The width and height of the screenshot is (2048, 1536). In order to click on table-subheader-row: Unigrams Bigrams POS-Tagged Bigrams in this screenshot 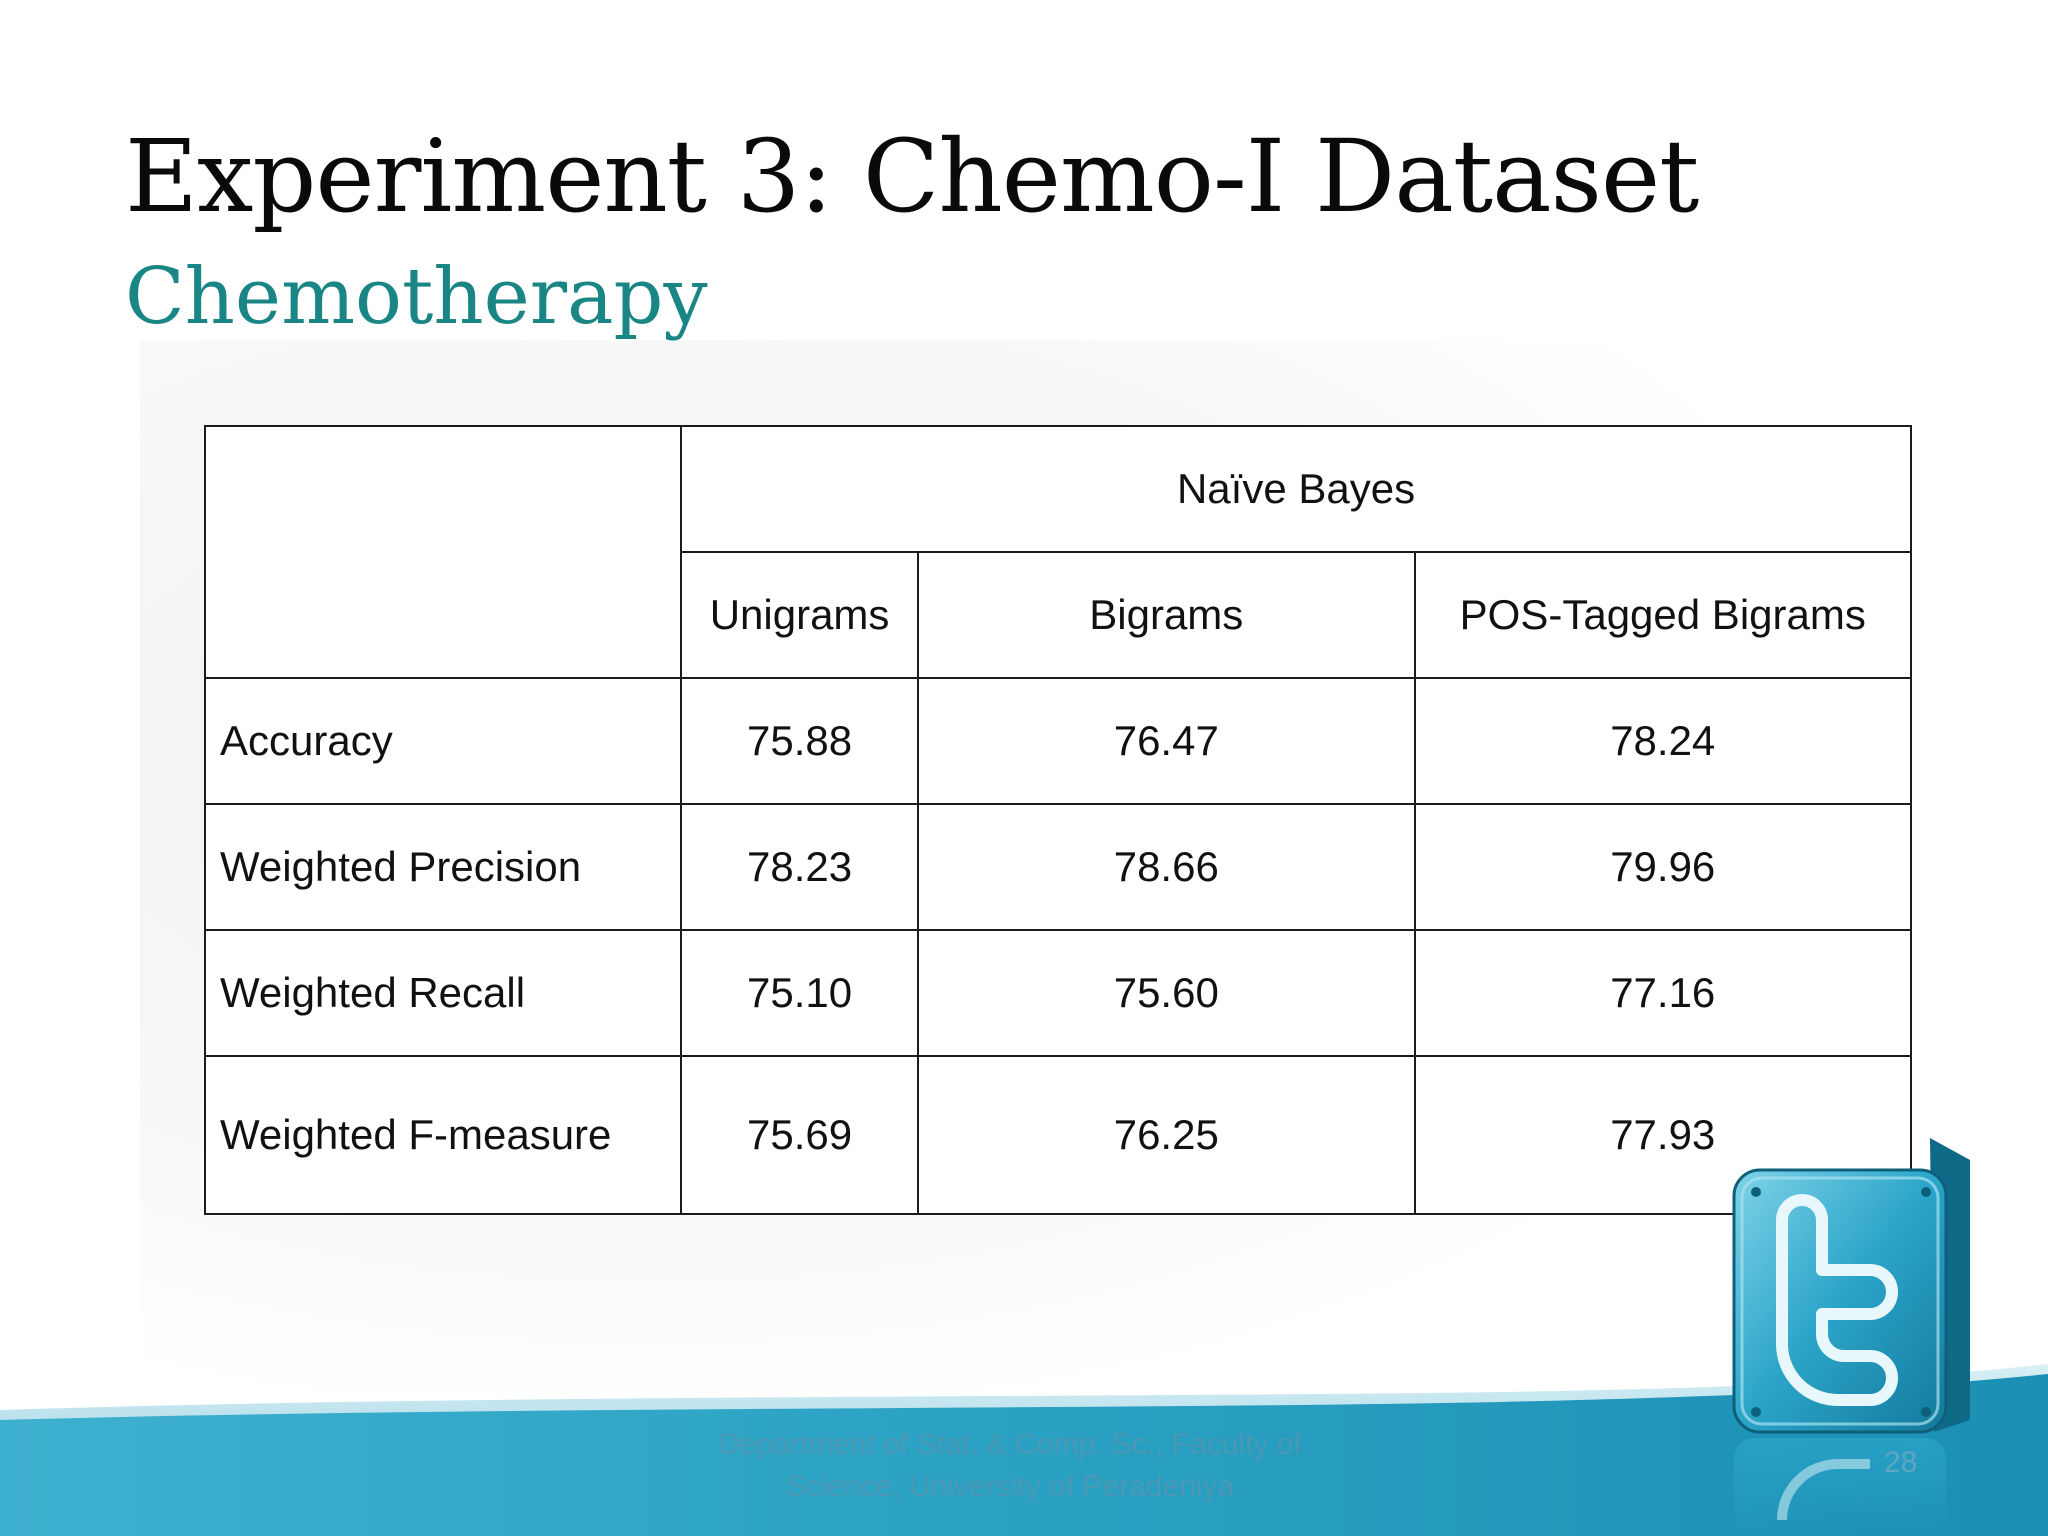, I will do `click(1058, 615)`.